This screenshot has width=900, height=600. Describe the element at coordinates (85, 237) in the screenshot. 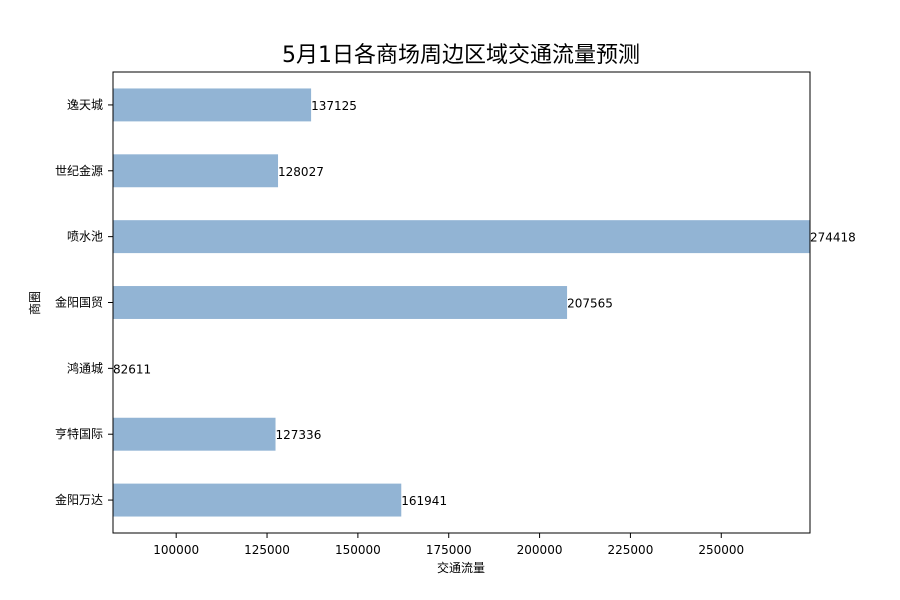

I see `y-tick-label: 喷水池` at that location.